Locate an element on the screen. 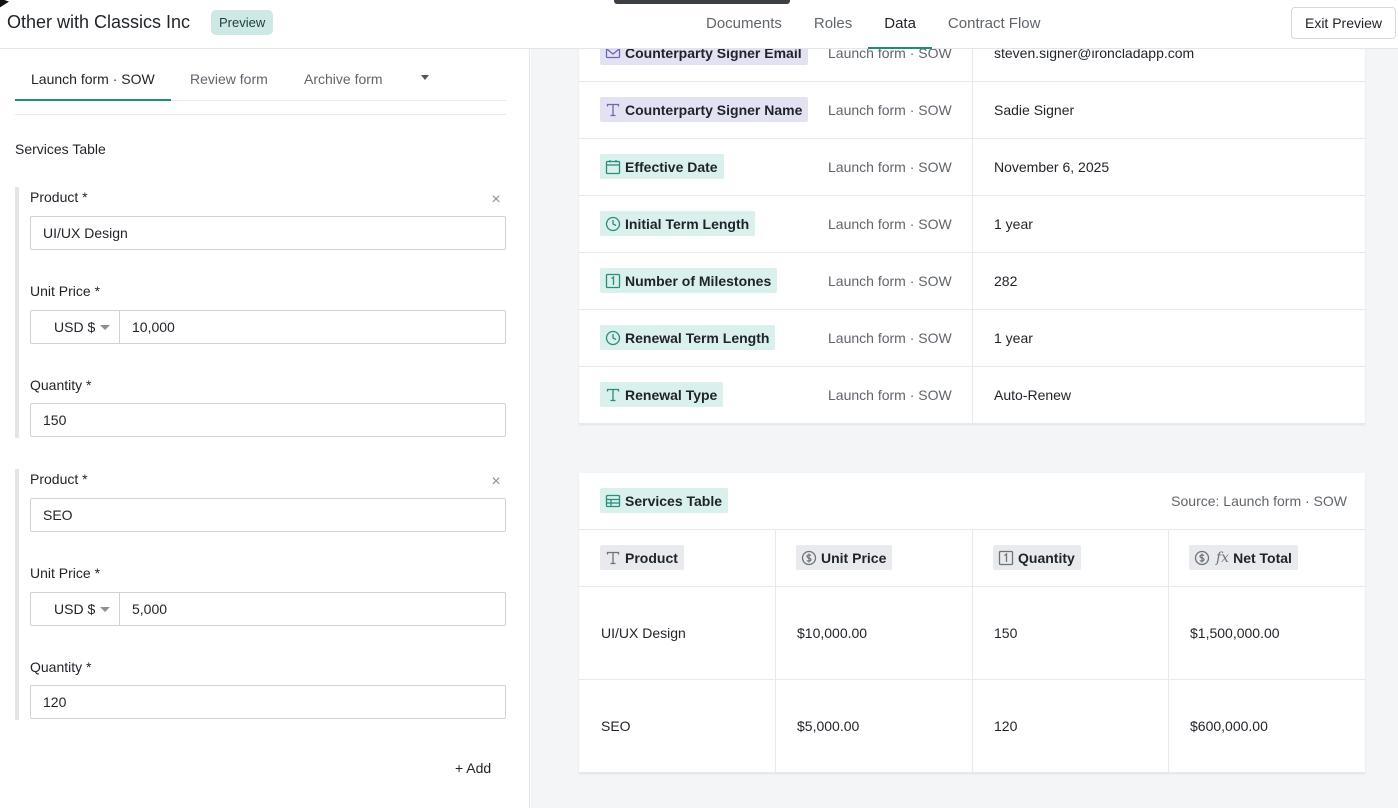 The height and width of the screenshot is (808, 1398). data-field-value: November 6, 2025 is located at coordinates (1052, 167).